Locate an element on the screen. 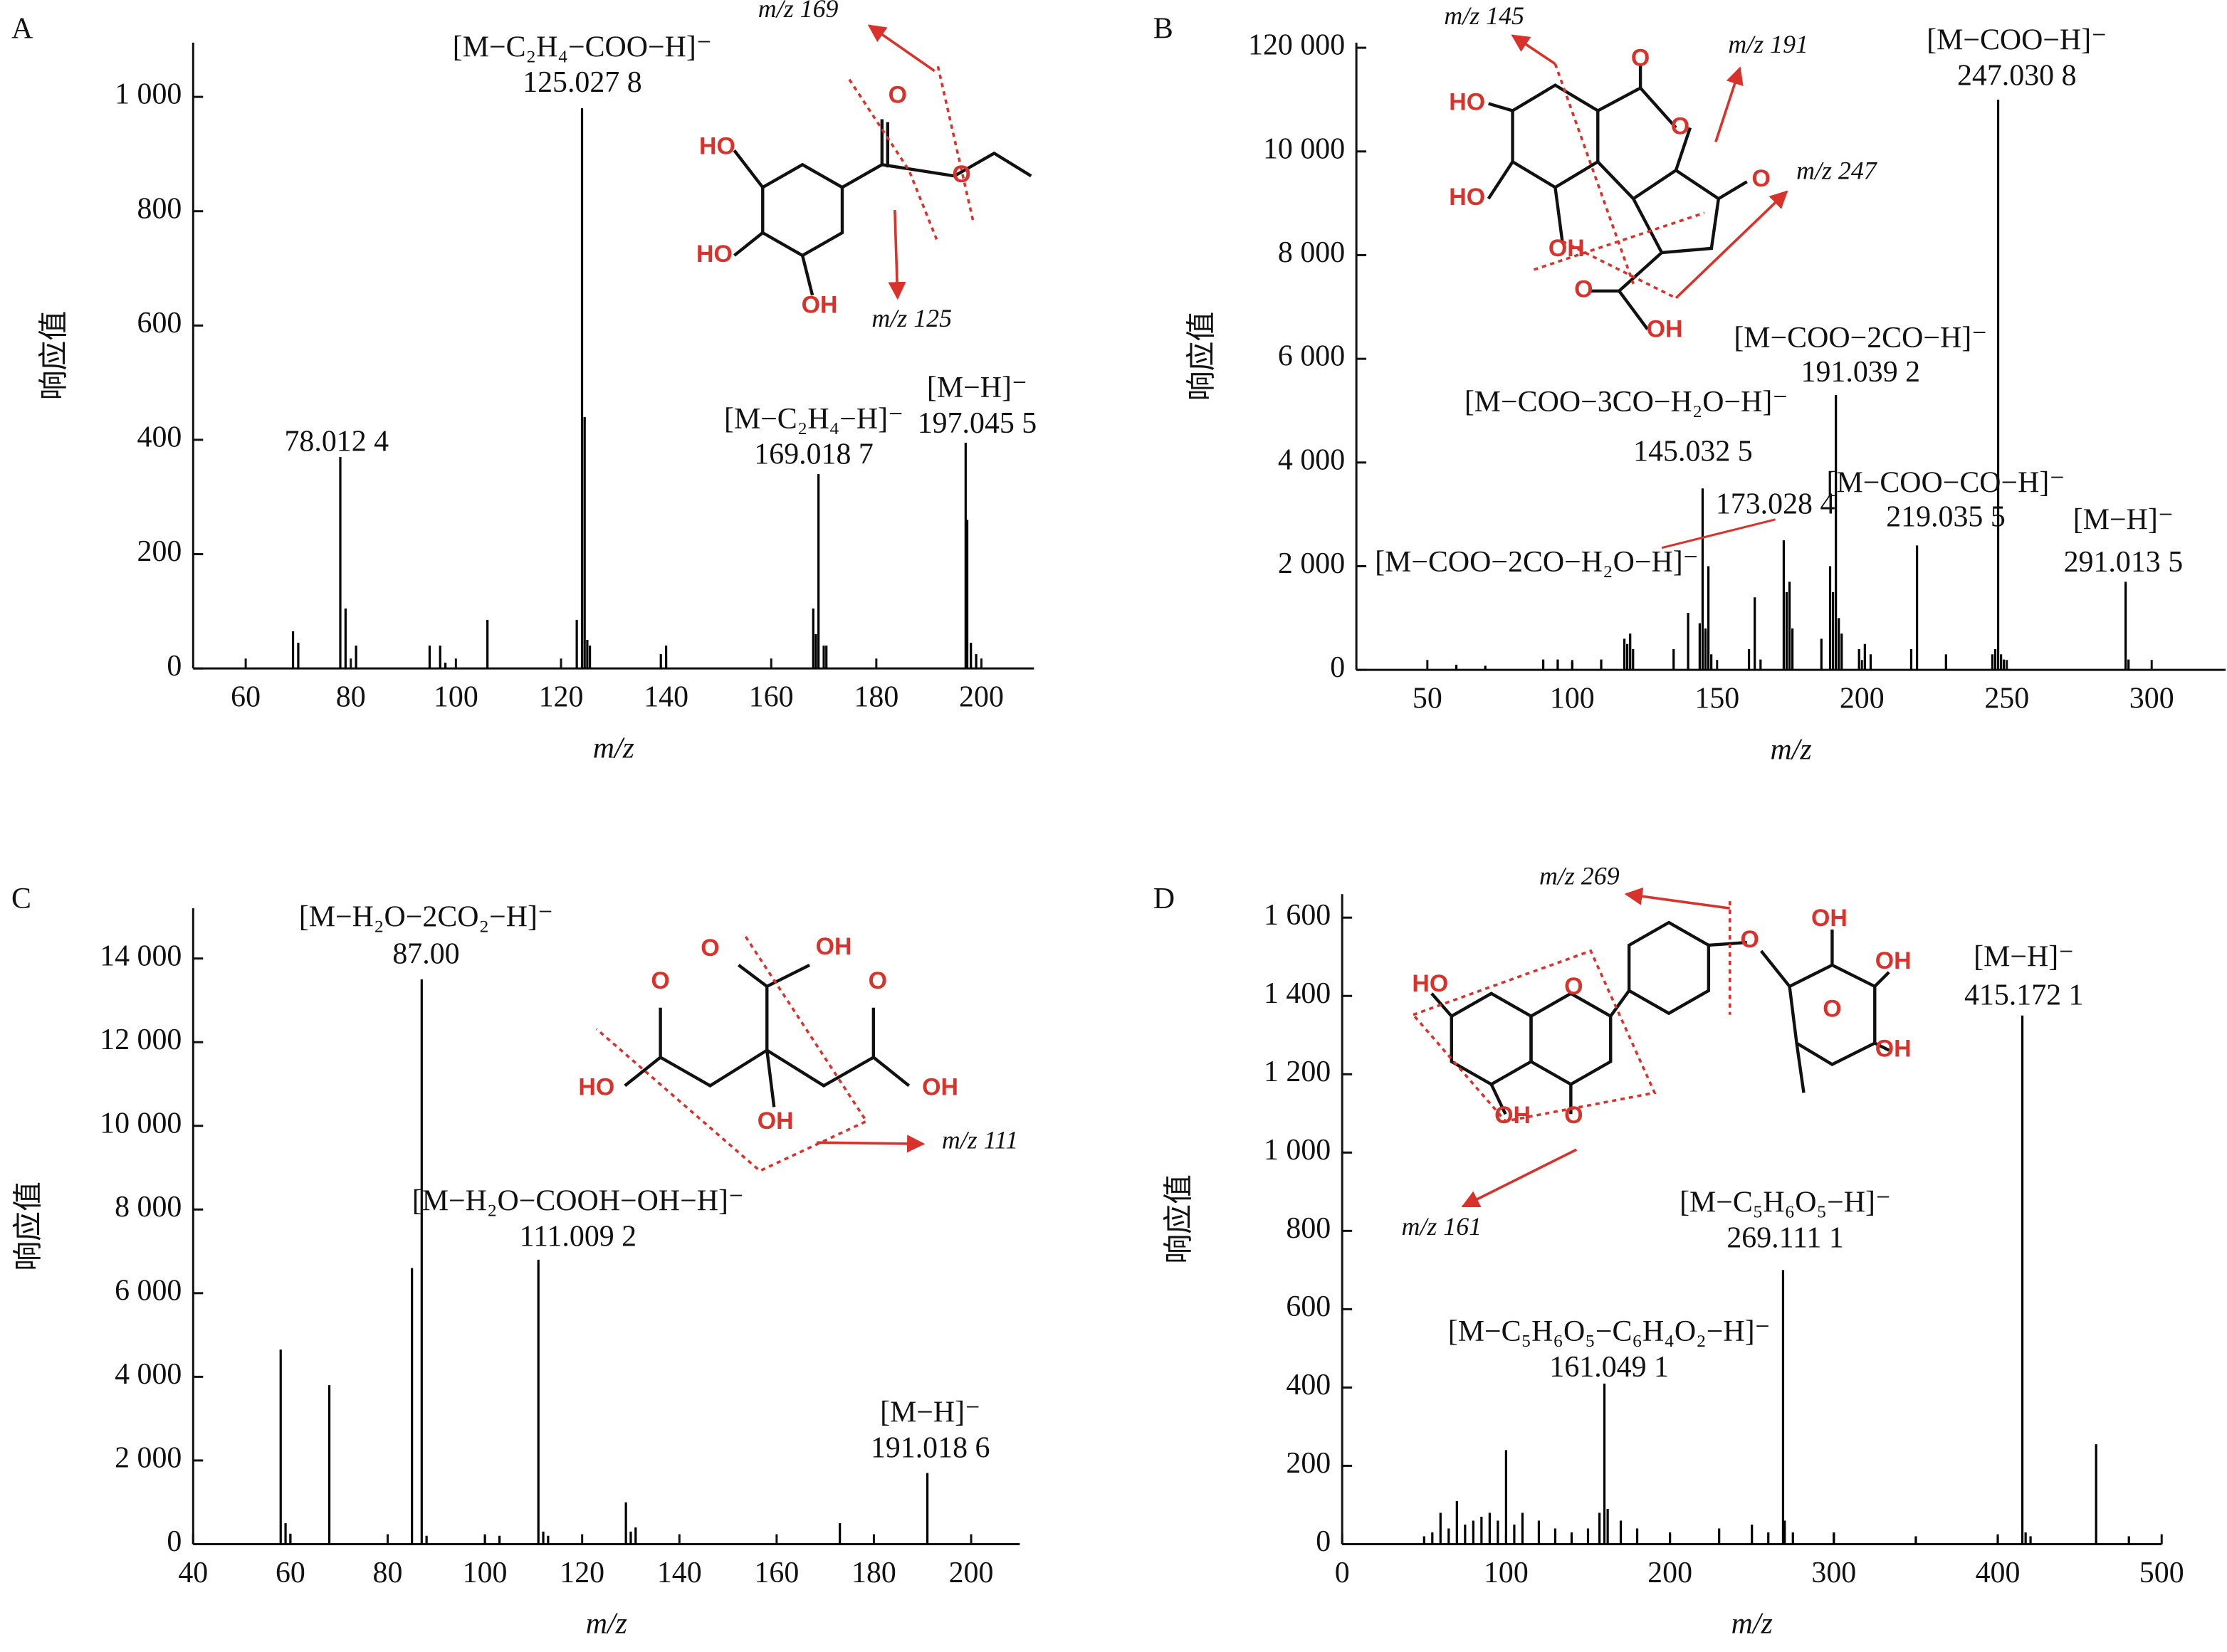 This screenshot has height=1652, width=2227. y-tick-label: 1 400 is located at coordinates (1297, 994).